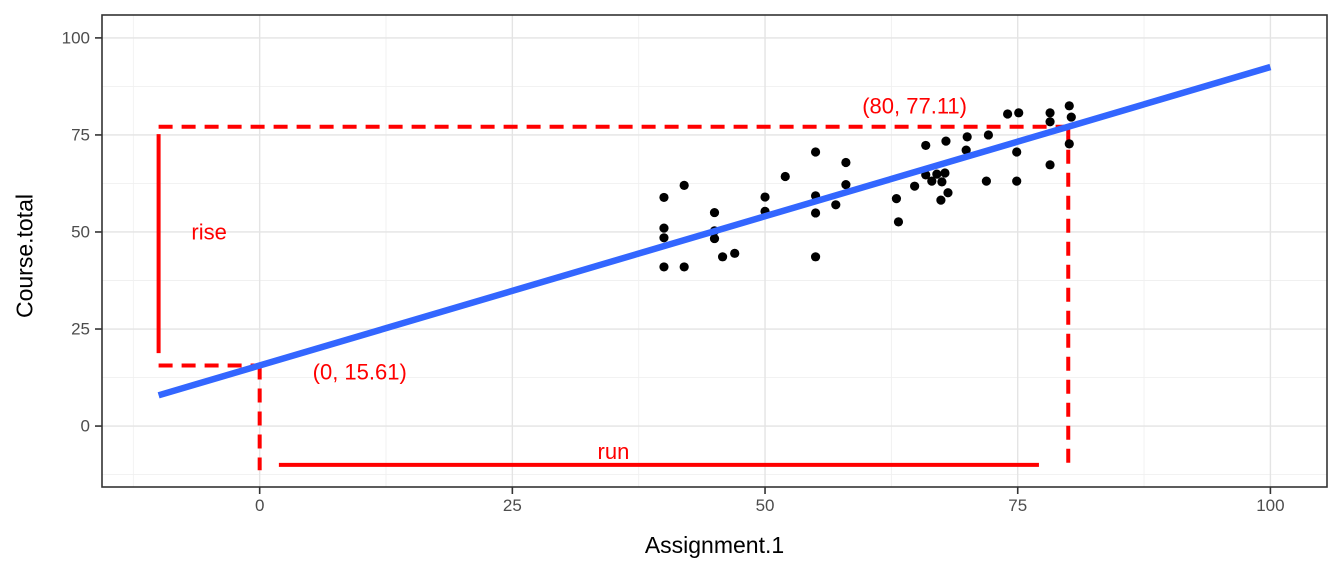  I want to click on x-axis-title: Assignment.1, so click(714, 545).